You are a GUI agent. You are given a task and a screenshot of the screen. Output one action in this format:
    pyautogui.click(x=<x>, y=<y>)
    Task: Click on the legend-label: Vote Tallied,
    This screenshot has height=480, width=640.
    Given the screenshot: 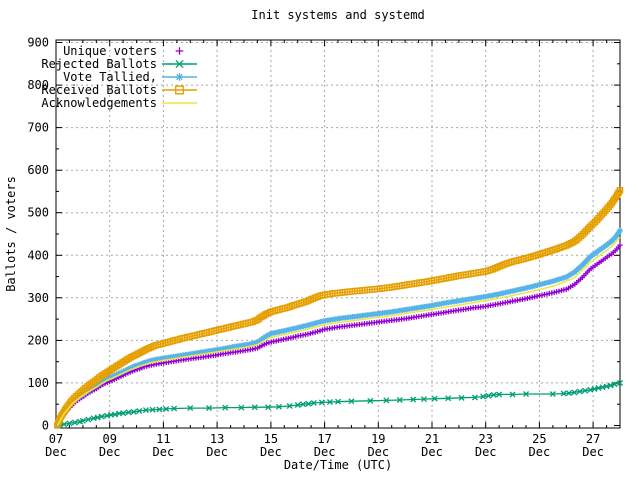 What is the action you would take?
    pyautogui.click(x=110, y=77)
    